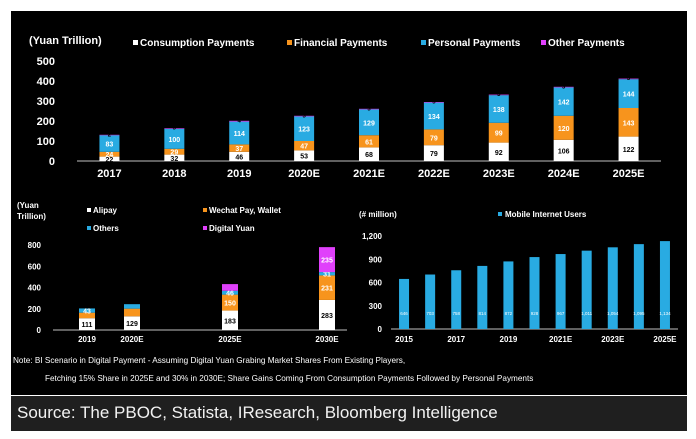 The height and width of the screenshot is (439, 696). I want to click on c1-data-label: 143, so click(629, 123).